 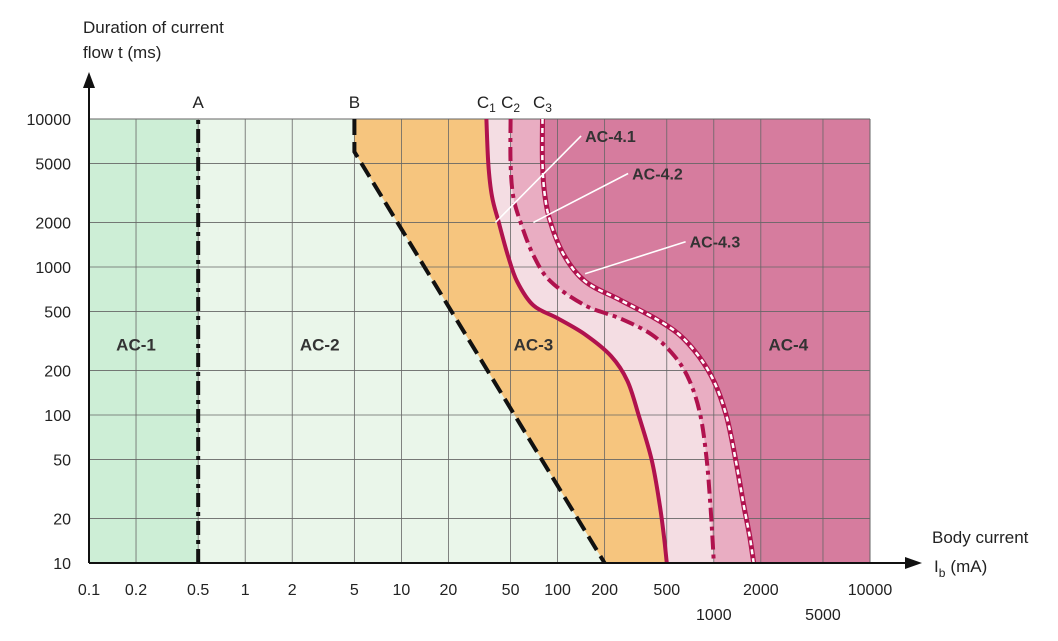 I want to click on curve-c3-dots, so click(x=648, y=341).